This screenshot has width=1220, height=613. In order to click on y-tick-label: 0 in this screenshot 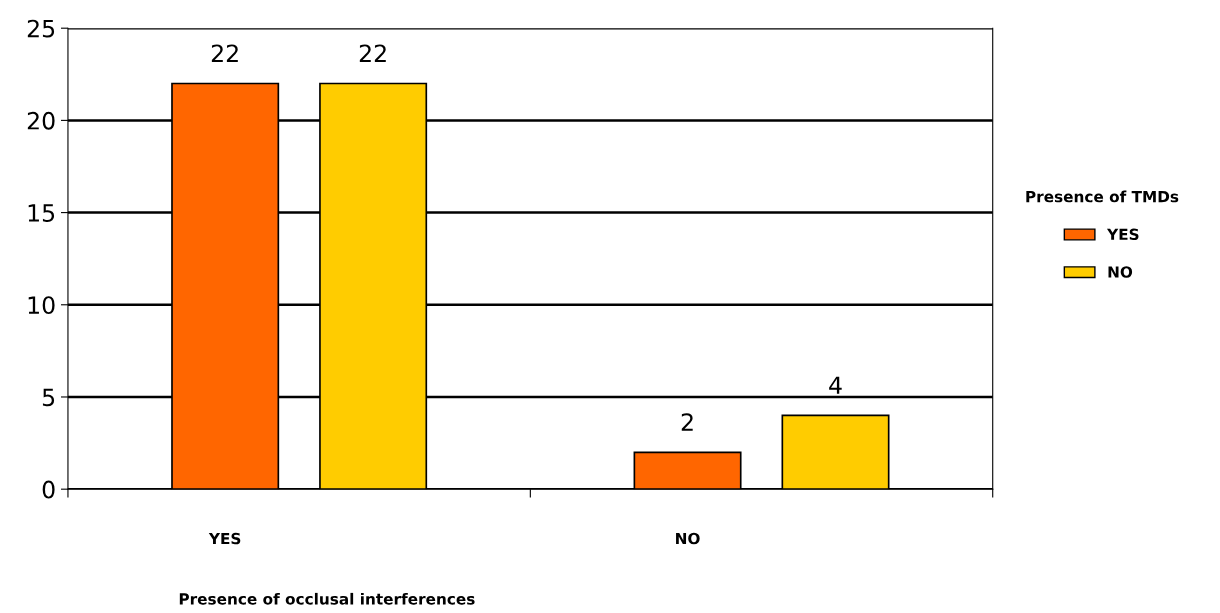, I will do `click(48, 489)`.